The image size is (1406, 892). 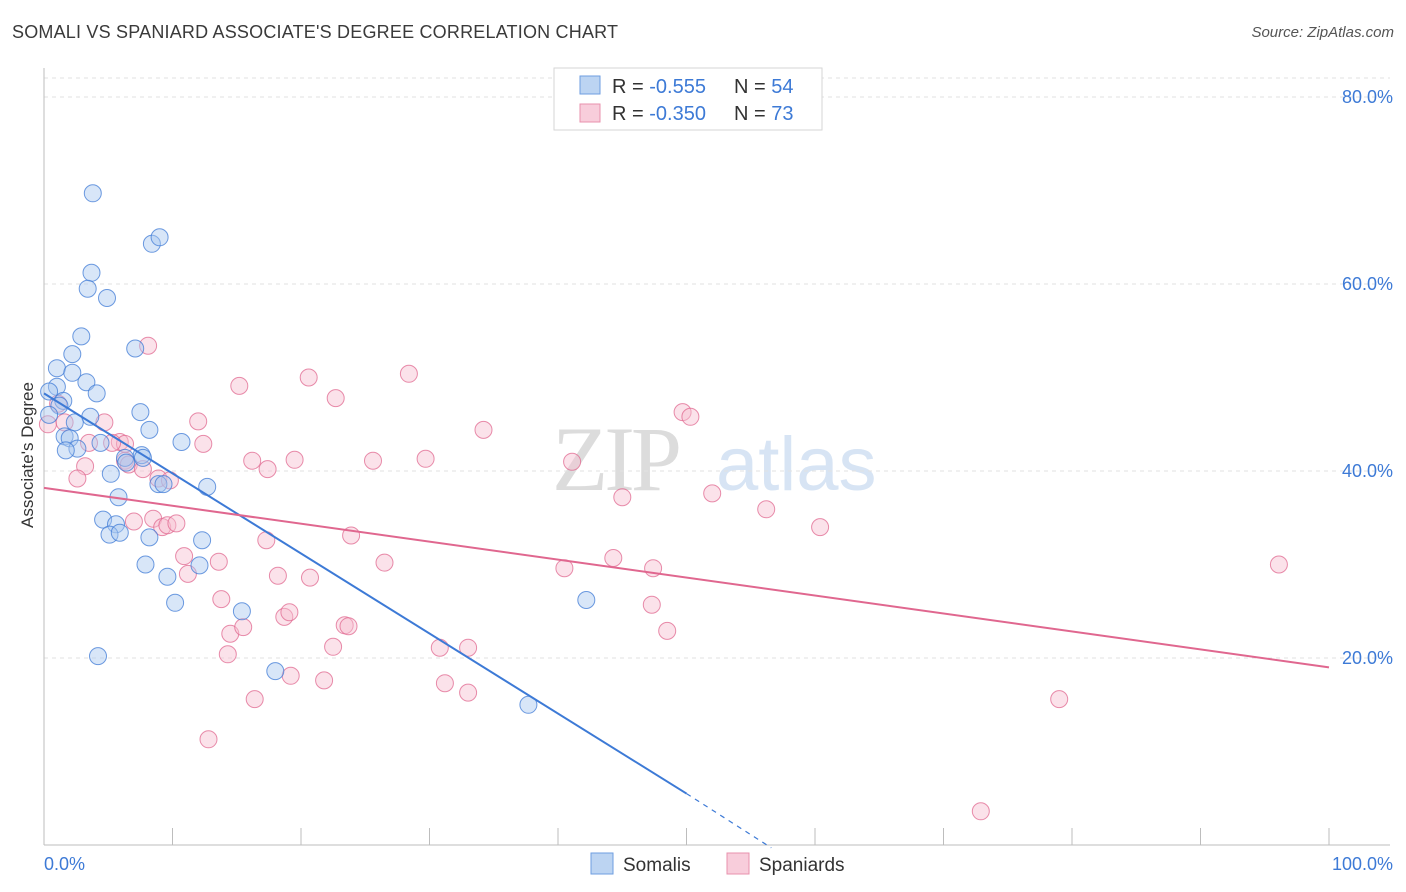 I want to click on x-tick-label-min: 0.0%, so click(x=64, y=864).